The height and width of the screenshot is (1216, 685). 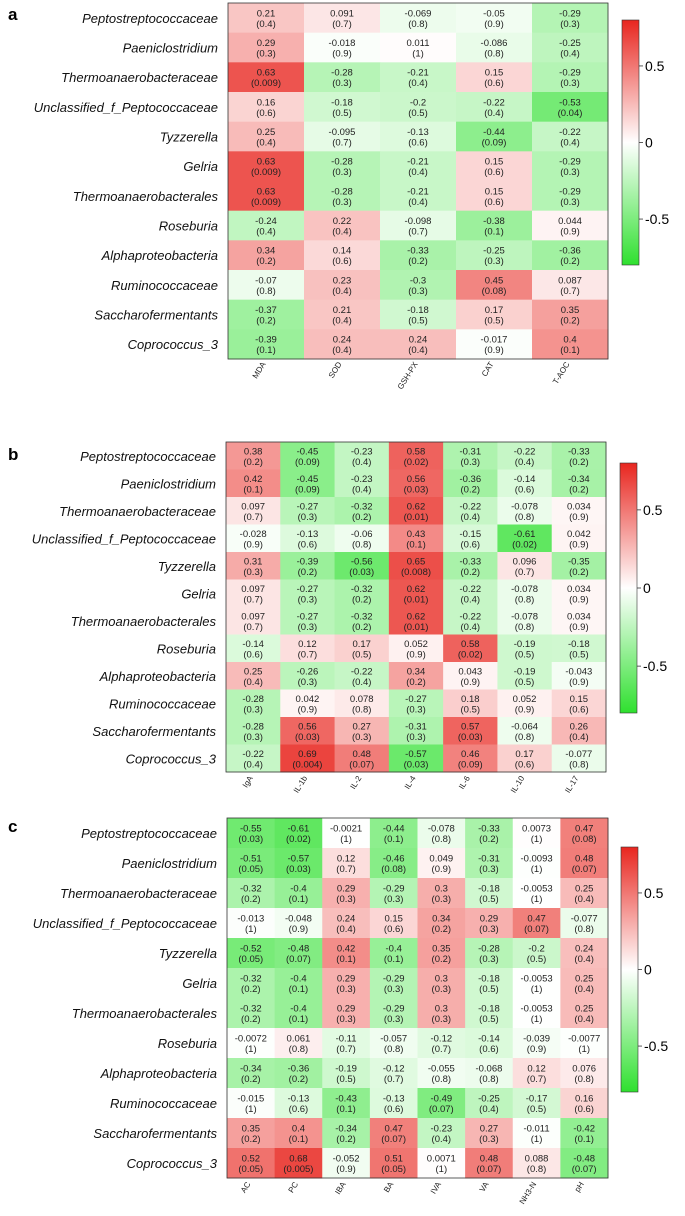 I want to click on cell-coefficient: -0.11, so click(x=346, y=1039).